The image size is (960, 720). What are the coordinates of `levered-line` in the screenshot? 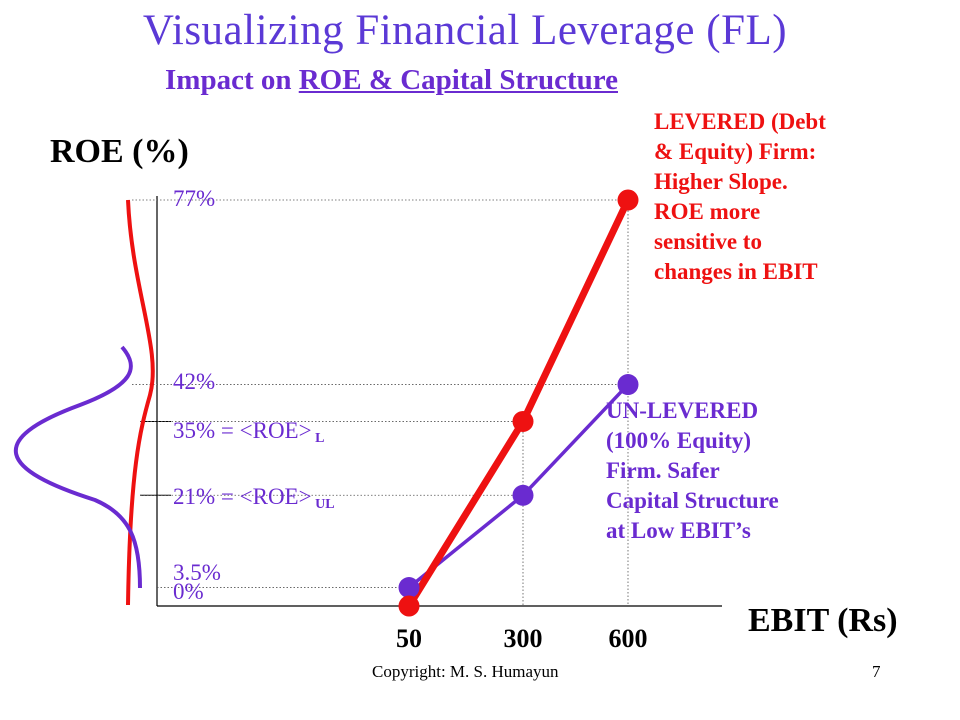 It's located at (519, 403).